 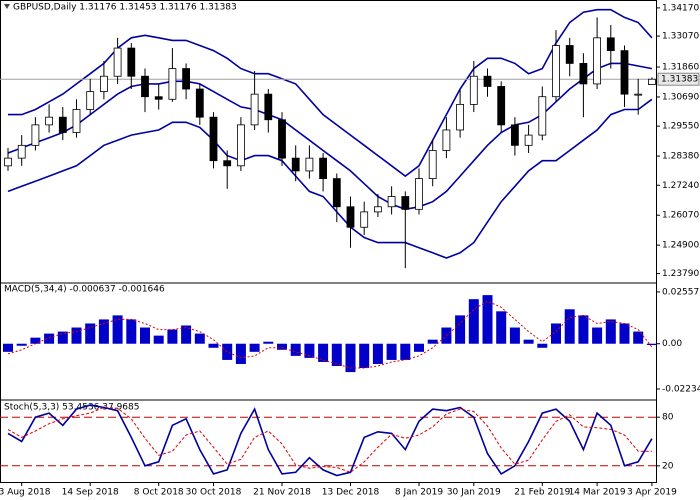 I want to click on y-tick-label: 1.28380, so click(x=680, y=157).